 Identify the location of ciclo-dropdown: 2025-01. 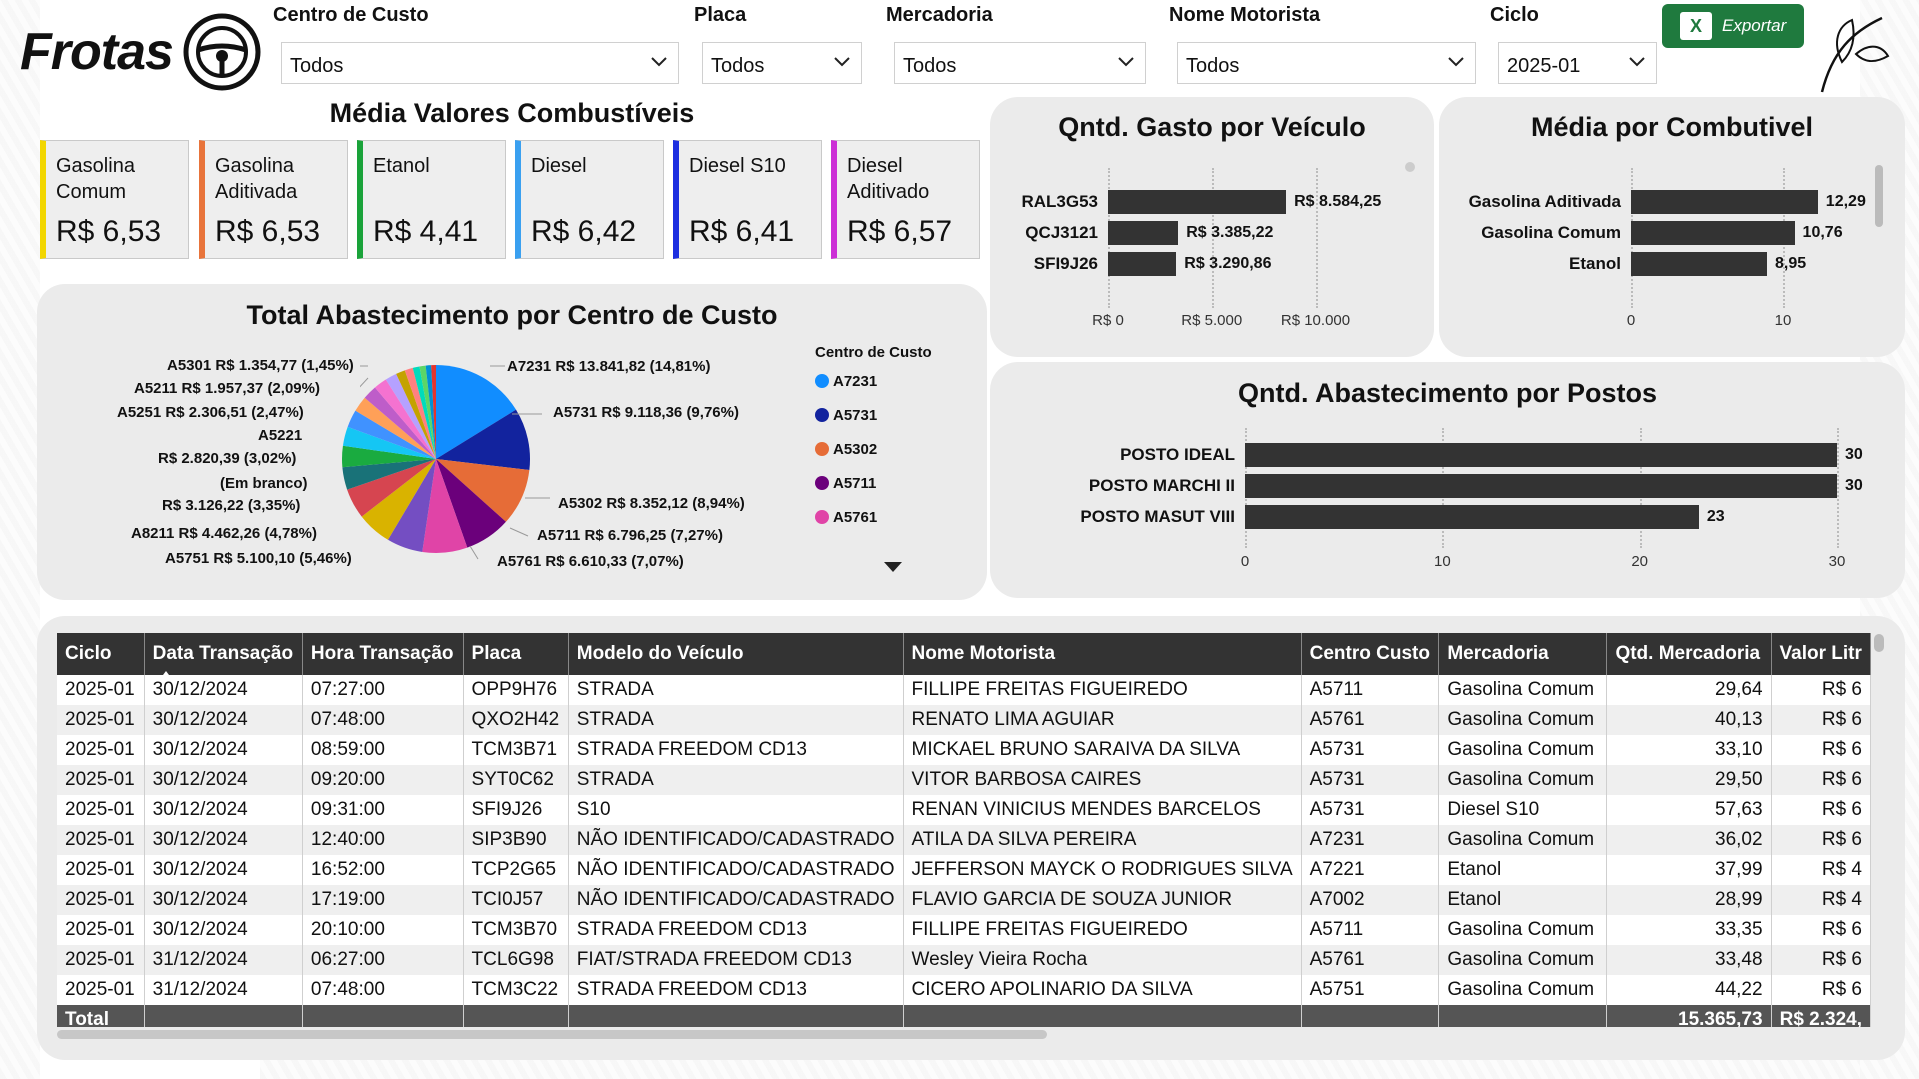
(1577, 63).